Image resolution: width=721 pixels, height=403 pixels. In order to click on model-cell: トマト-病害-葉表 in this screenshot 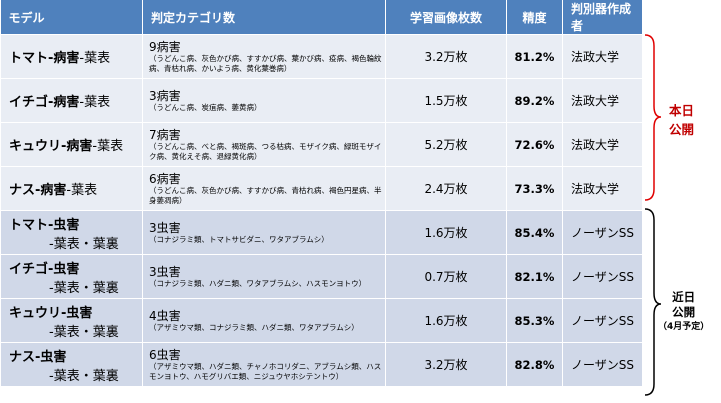, I will do `click(71, 56)`.